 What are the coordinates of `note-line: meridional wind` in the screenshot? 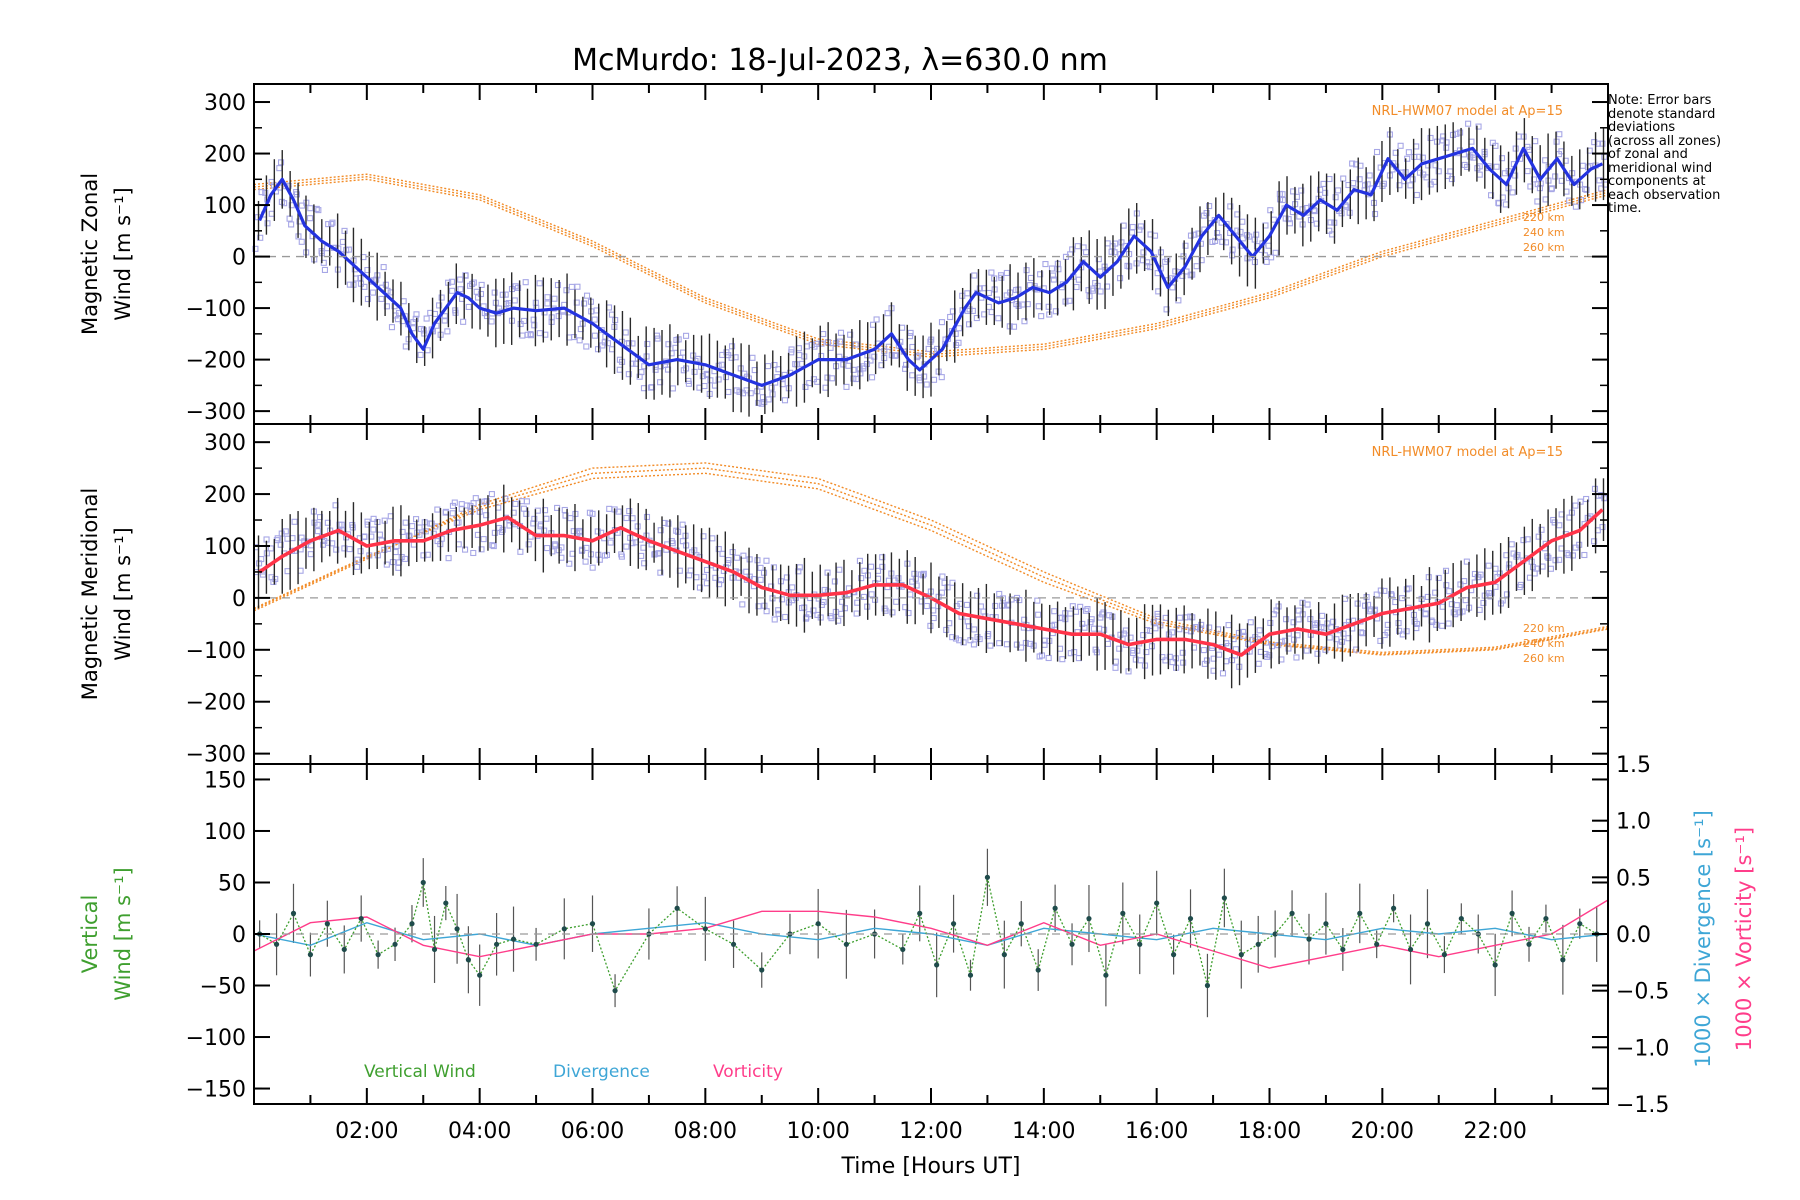 It's located at (1660, 168).